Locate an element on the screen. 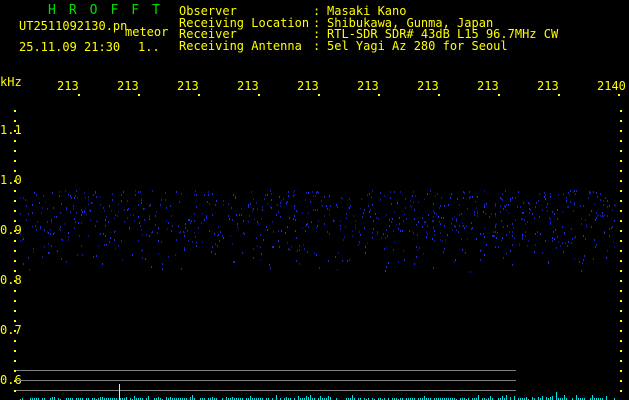 The image size is (629, 400). info-value: RTL-SDR SDR# 43dB L15 96.7MHz CW is located at coordinates (443, 34).